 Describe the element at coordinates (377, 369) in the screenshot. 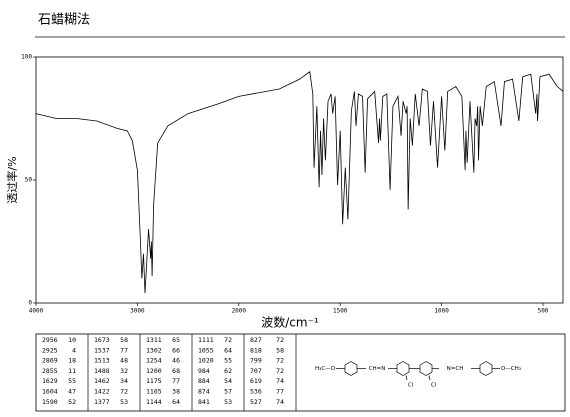

I see `structure-label: CH=N` at that location.